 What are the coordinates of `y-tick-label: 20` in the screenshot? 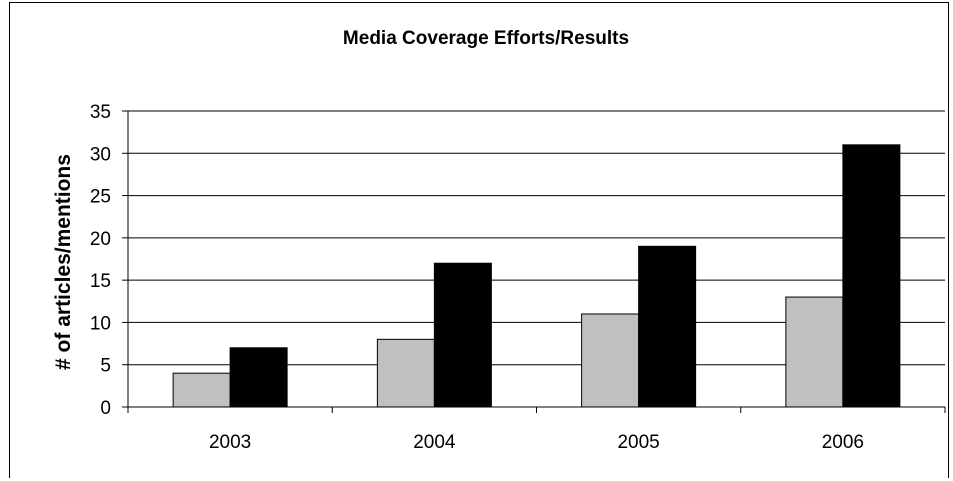 It's located at (100, 239).